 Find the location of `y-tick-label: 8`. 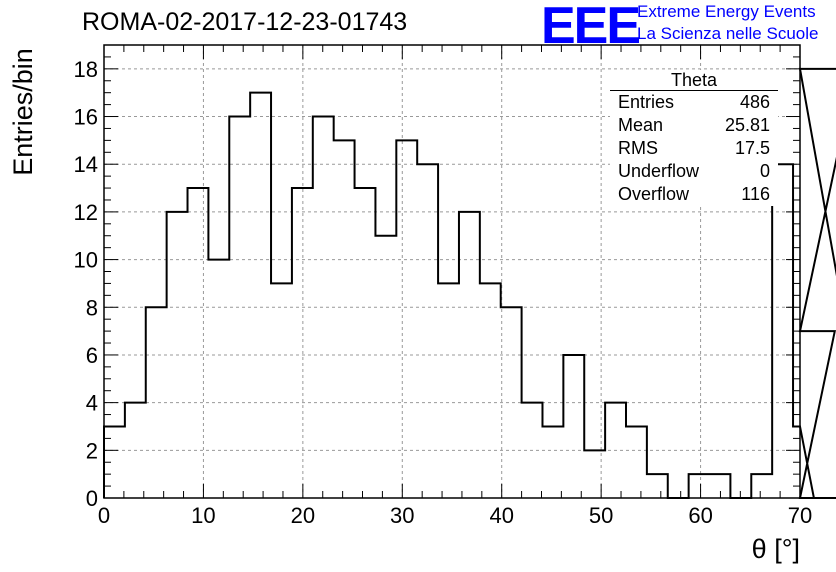

y-tick-label: 8 is located at coordinates (92, 307).